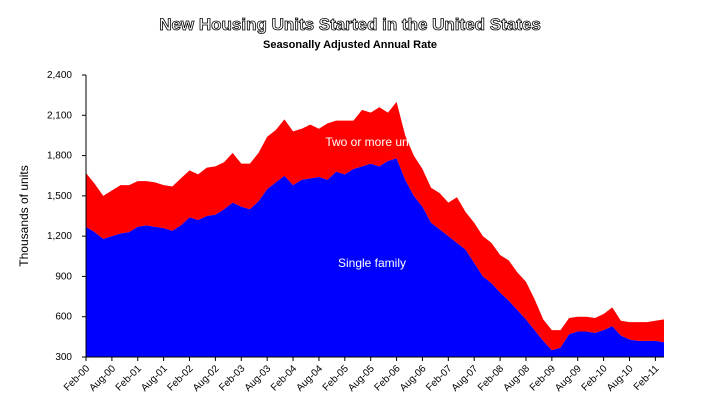  I want to click on x-tick-label: Aug-01, so click(154, 378).